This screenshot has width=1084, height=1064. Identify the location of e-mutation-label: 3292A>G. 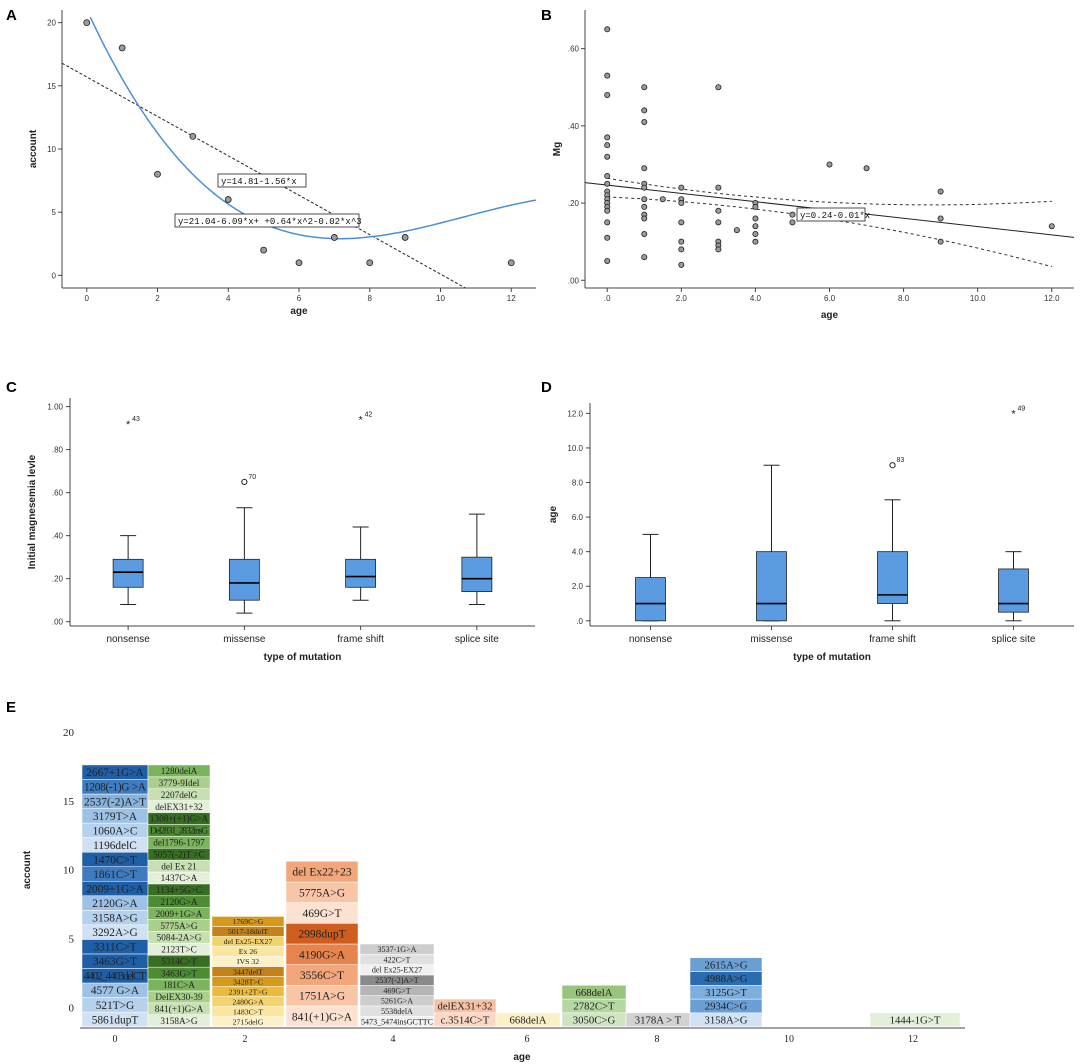
(114, 933).